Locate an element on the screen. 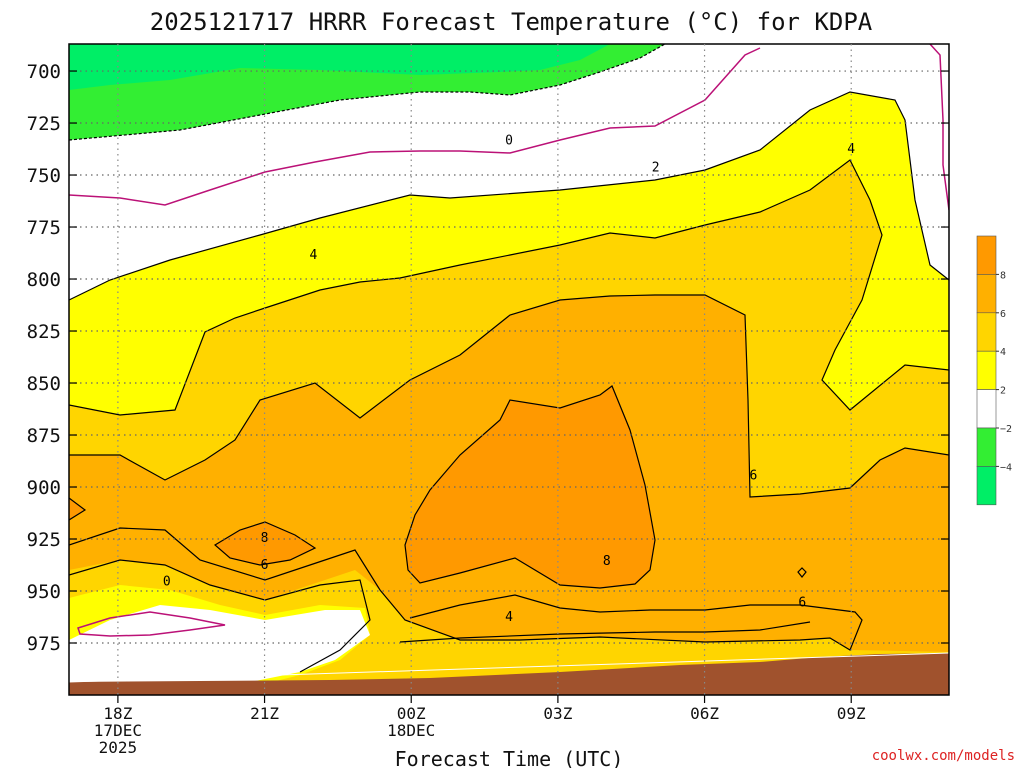 This screenshot has height=768, width=1024. ground-fill is located at coordinates (509, 674).